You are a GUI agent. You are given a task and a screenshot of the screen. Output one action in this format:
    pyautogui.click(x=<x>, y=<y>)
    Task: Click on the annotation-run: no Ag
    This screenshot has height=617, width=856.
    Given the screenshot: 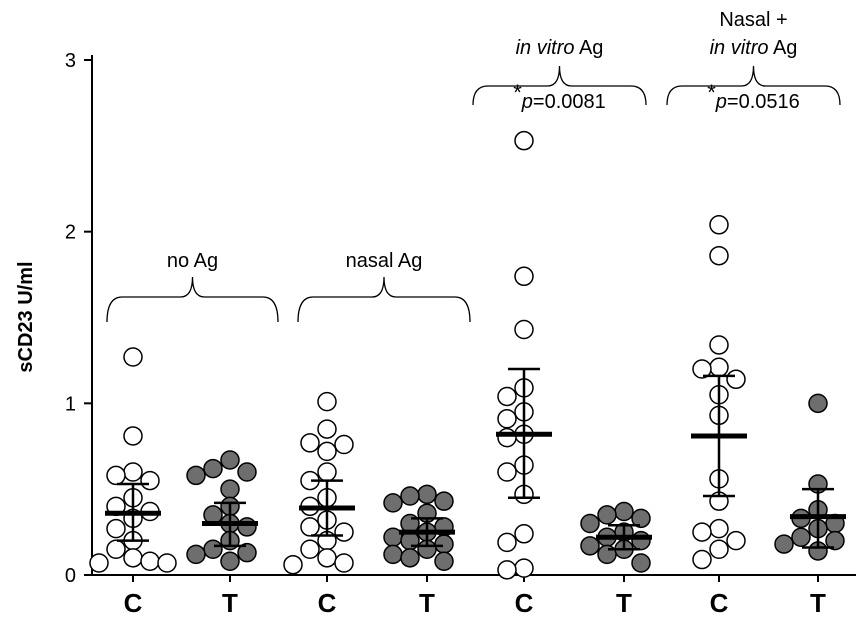 What is the action you would take?
    pyautogui.click(x=192, y=261)
    